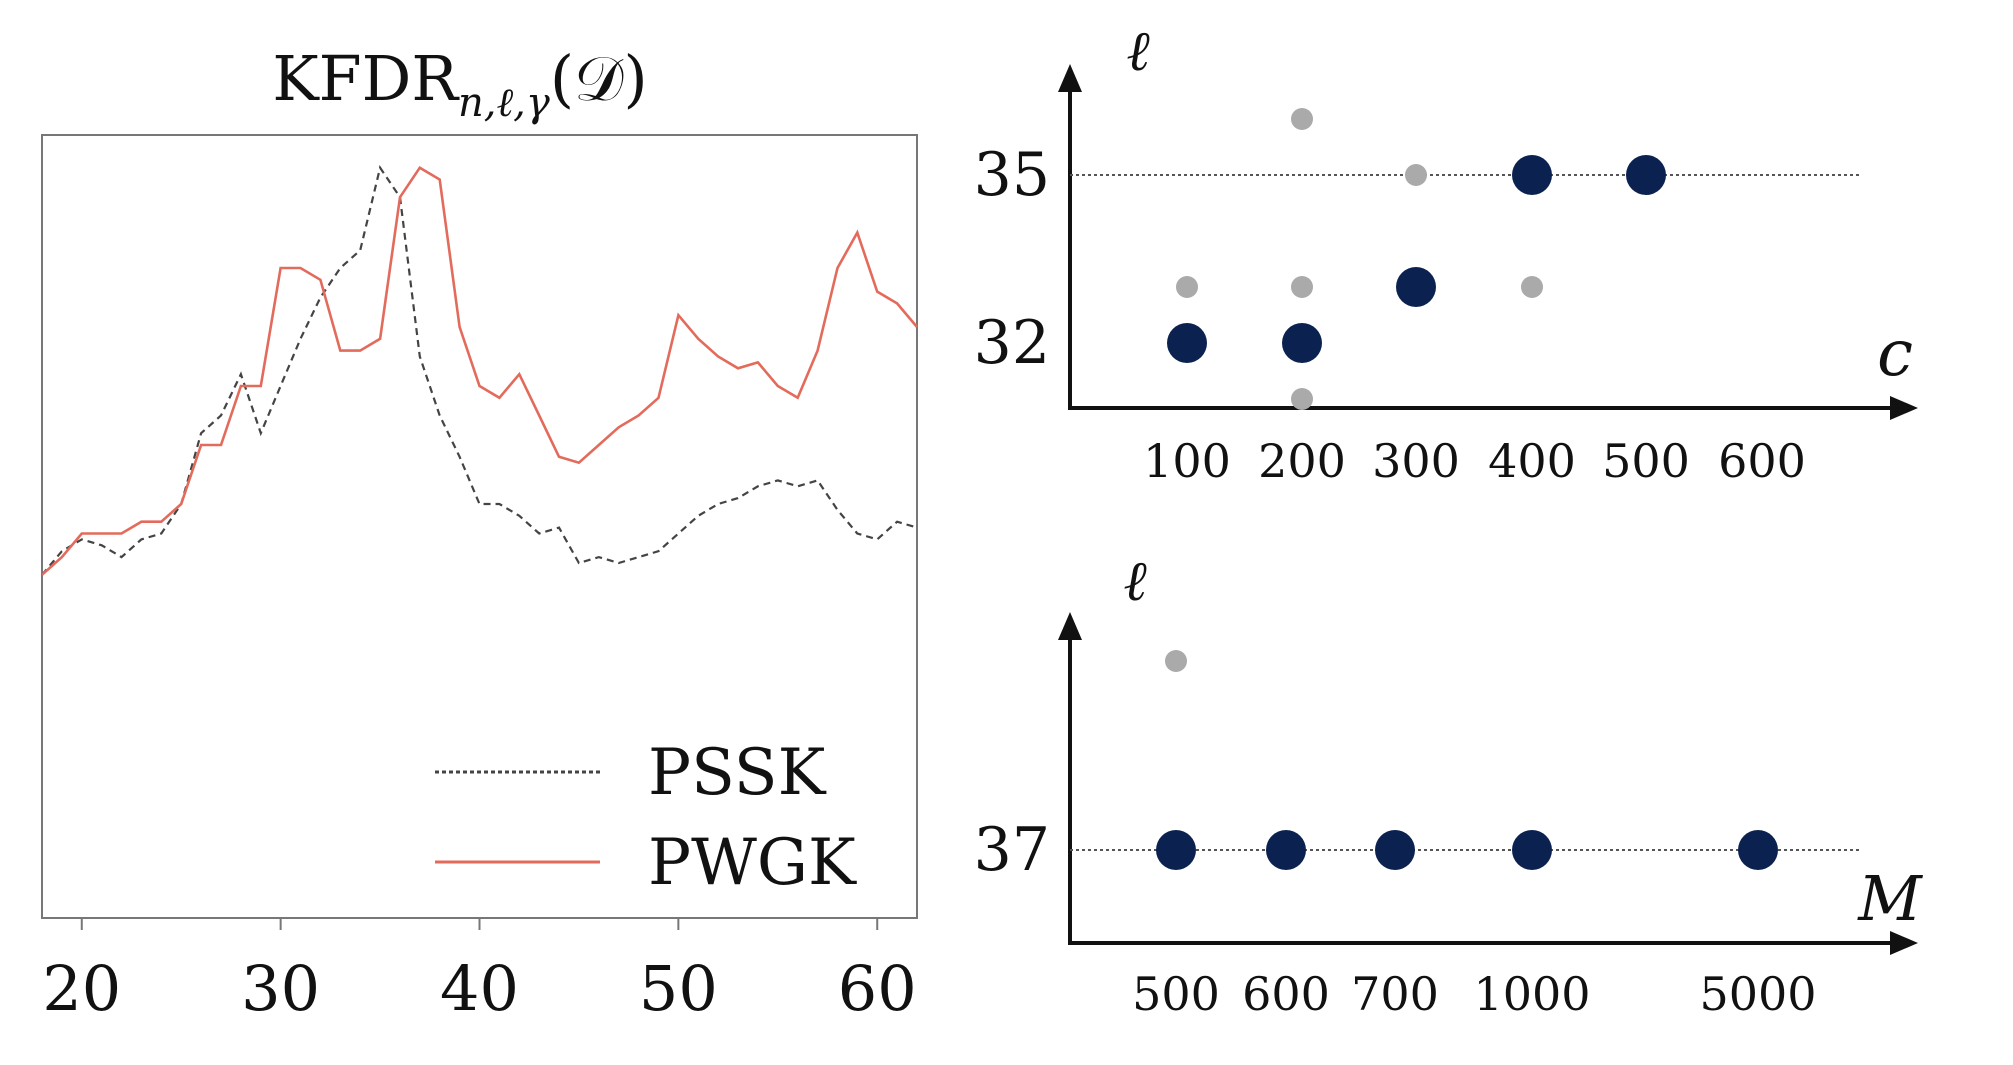 The image size is (2013, 1065). What do you see at coordinates (678, 988) in the screenshot?
I see `x-tick-label: 50` at bounding box center [678, 988].